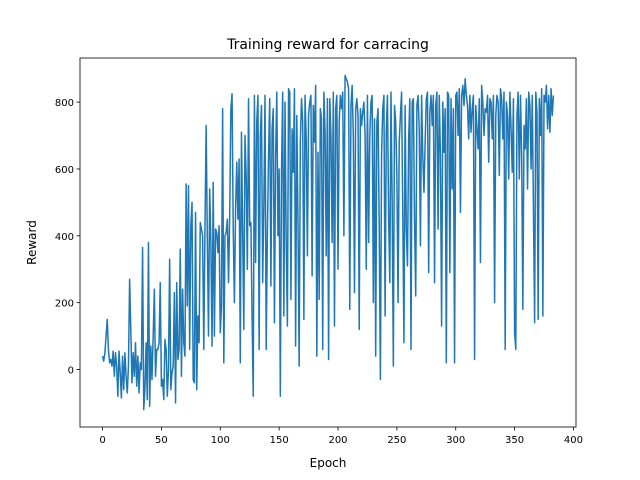 This screenshot has height=480, width=640. What do you see at coordinates (455, 440) in the screenshot?
I see `x-tick-label: 300` at bounding box center [455, 440].